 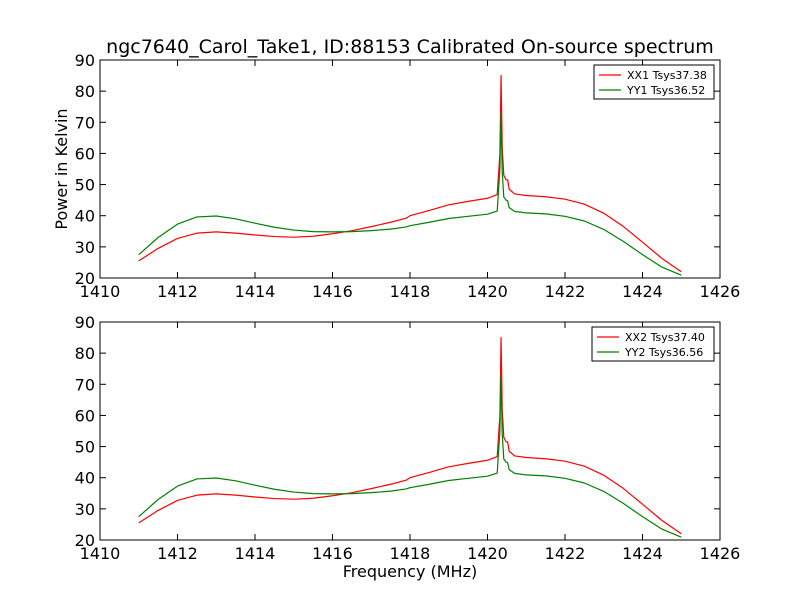 I want to click on legend-entry: XX1 Tsys37.38, so click(x=667, y=75).